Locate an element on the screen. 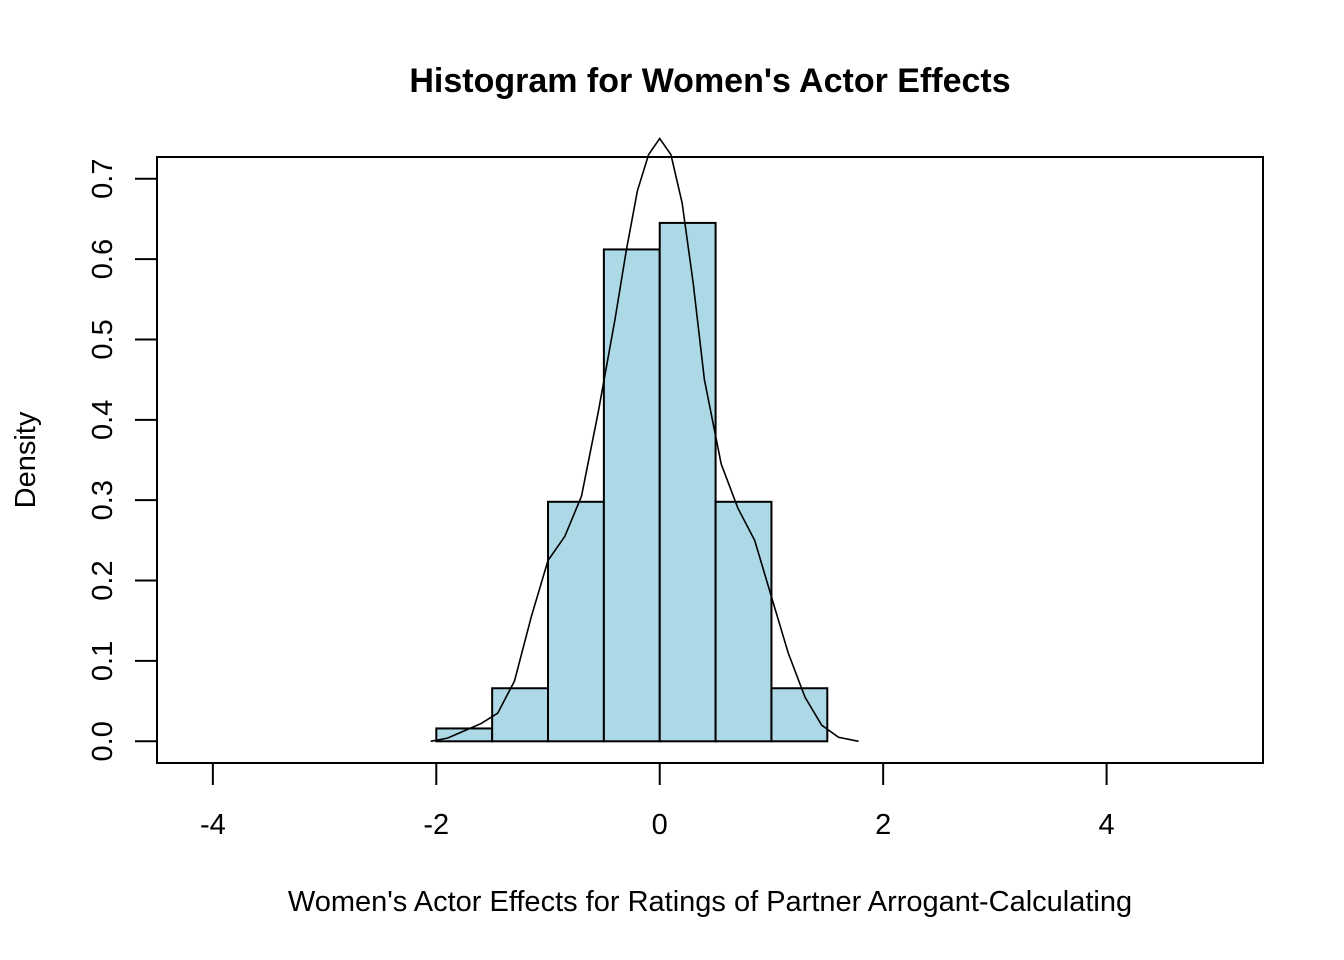 The width and height of the screenshot is (1344, 960). x-tick-label: 0 is located at coordinates (660, 825).